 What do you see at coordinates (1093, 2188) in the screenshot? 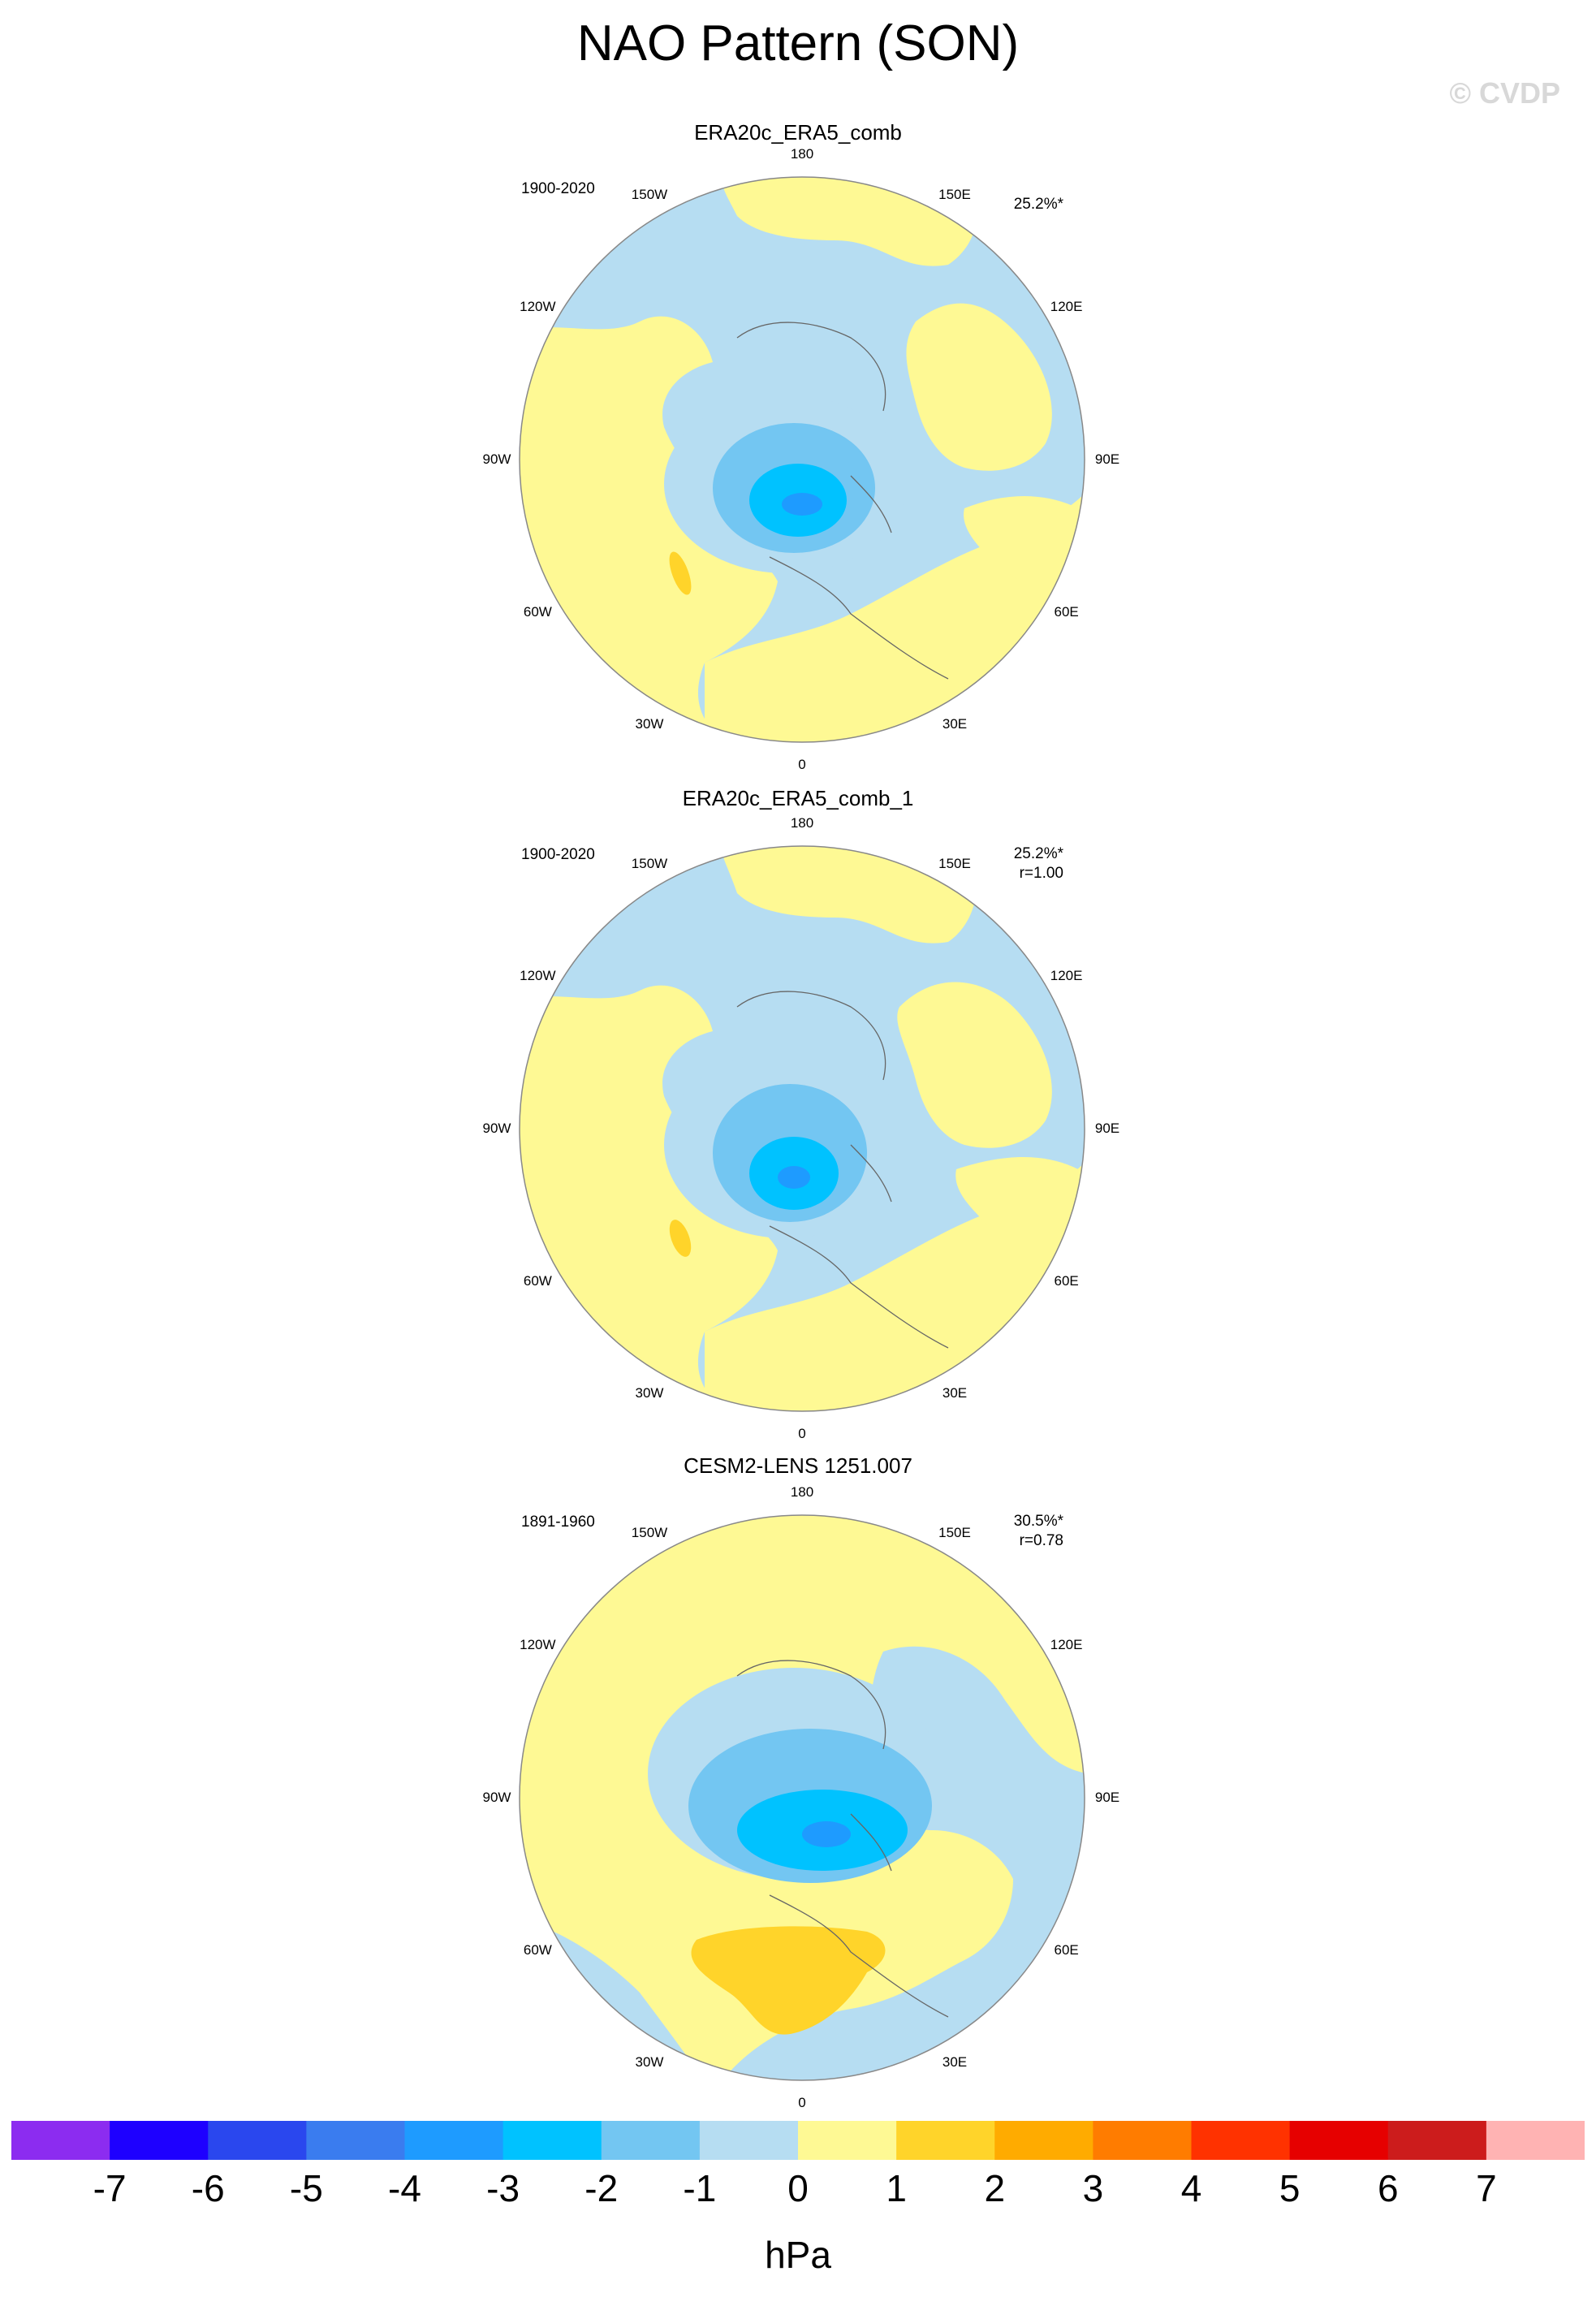
I see `colorbar-tick-label: 3` at bounding box center [1093, 2188].